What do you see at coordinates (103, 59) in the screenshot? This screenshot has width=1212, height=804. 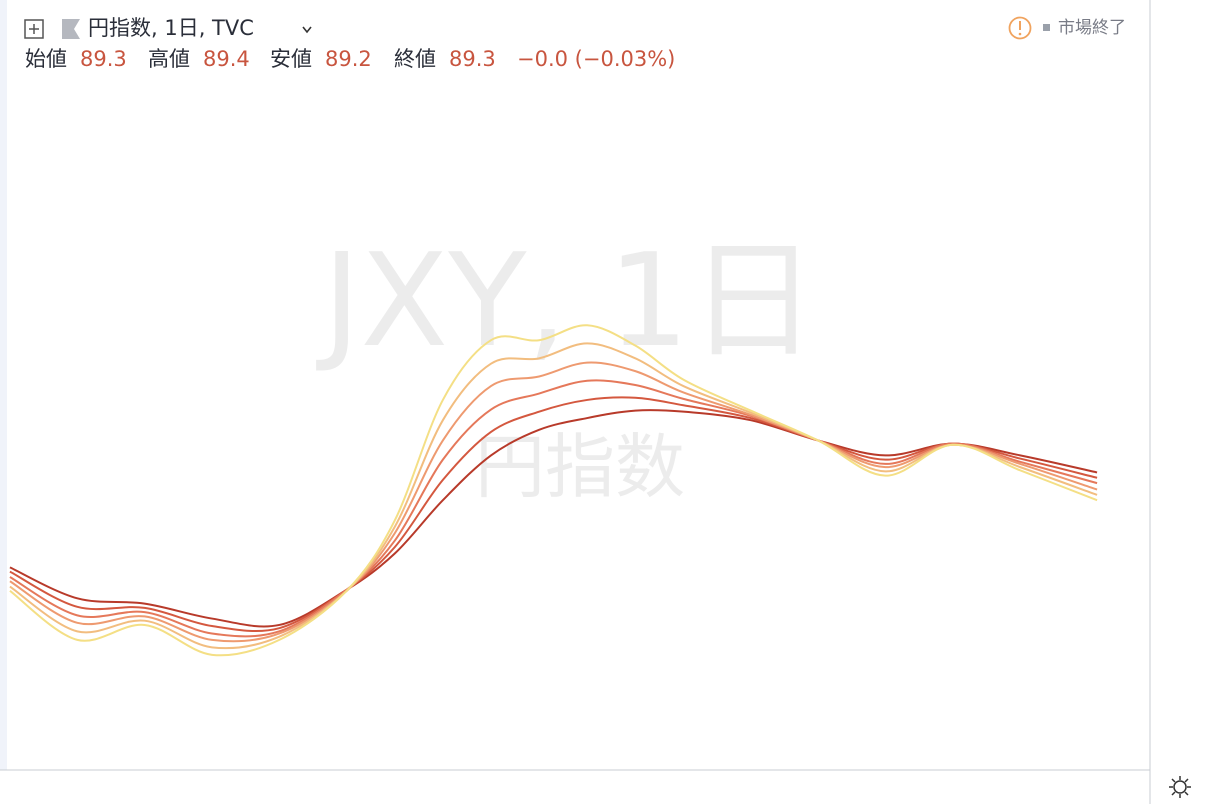 I see `open-value: 89.3` at bounding box center [103, 59].